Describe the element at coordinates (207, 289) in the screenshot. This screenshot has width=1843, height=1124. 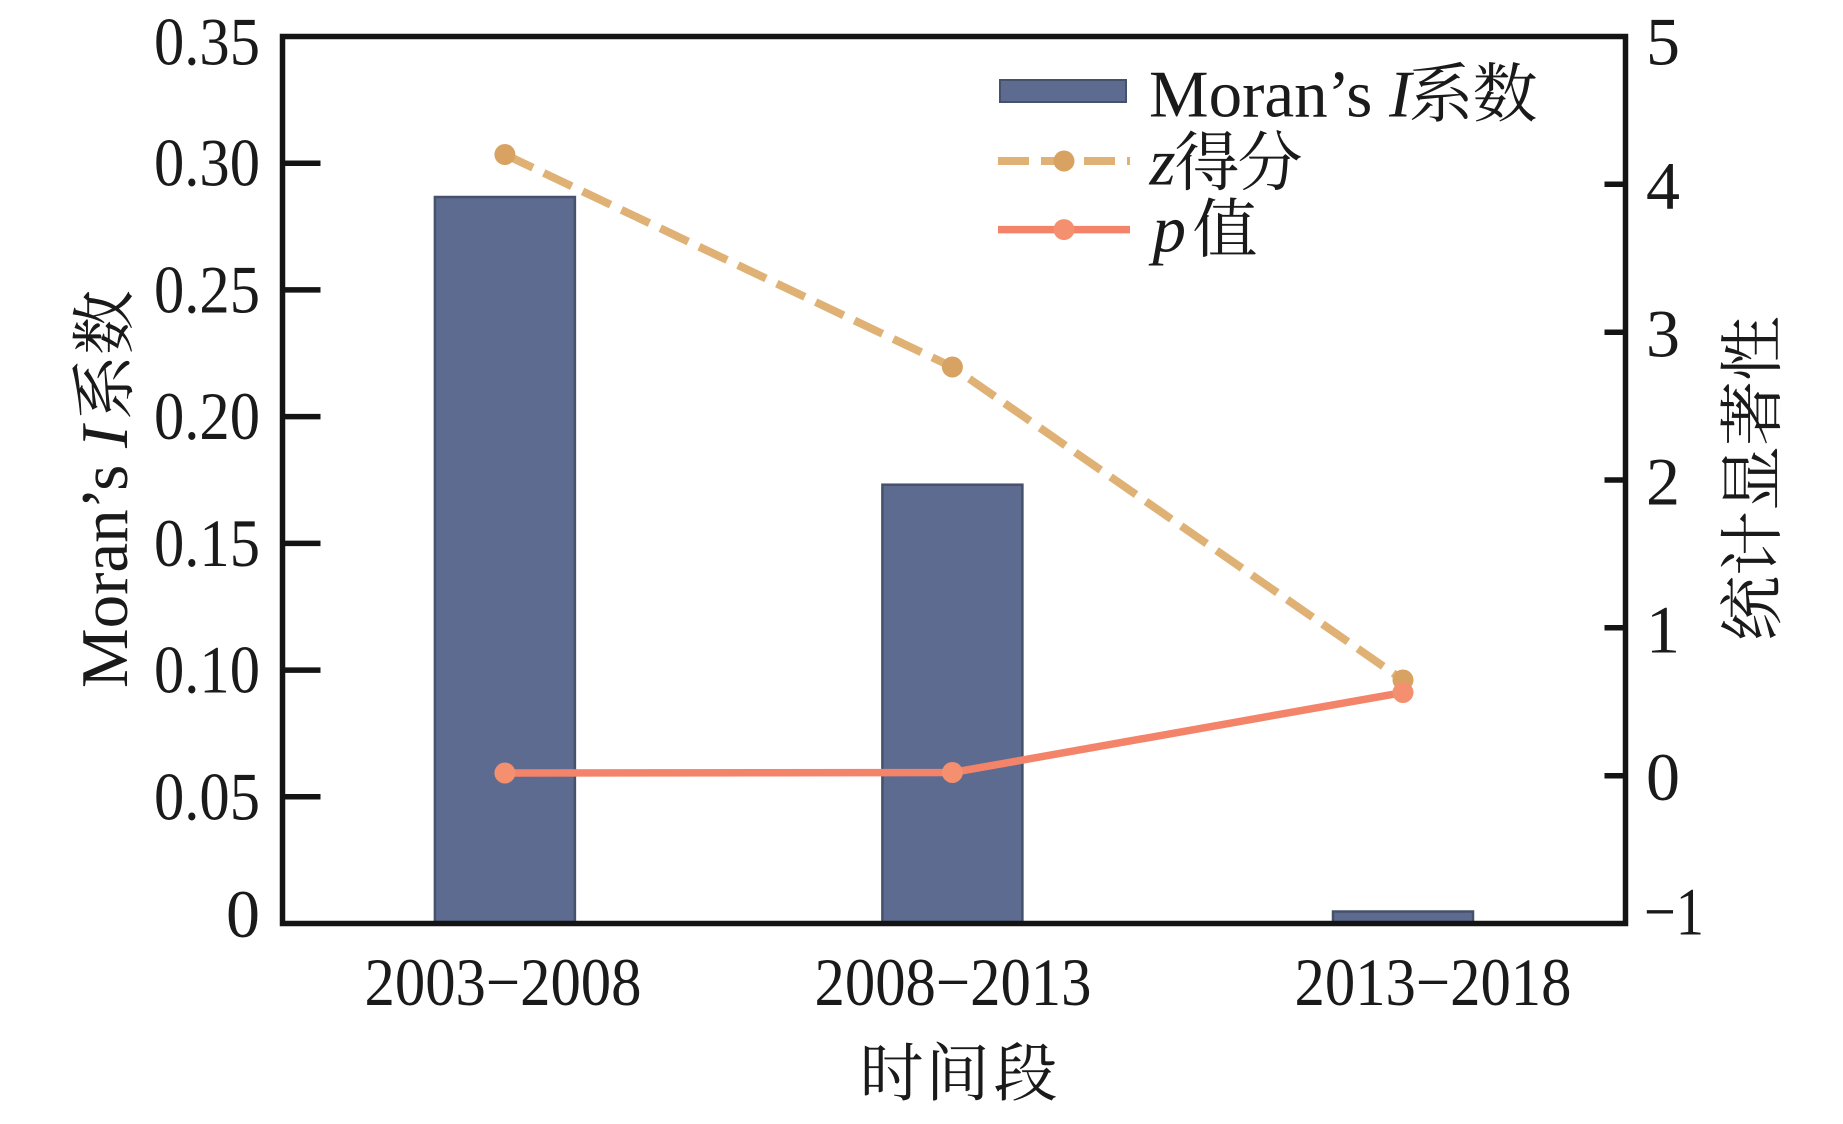
I see `svg-text: 0.25` at that location.